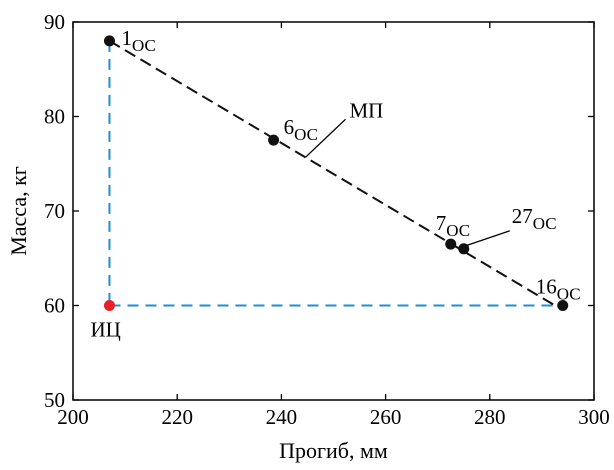 The width and height of the screenshot is (614, 470). Describe the element at coordinates (54, 22) in the screenshot. I see `y-tick-label: 90` at that location.